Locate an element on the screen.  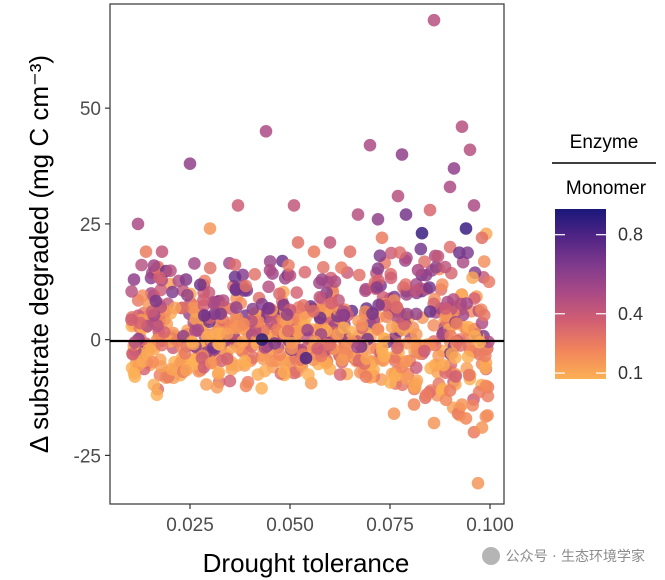
watermark-text: 公众号 · 生态环境学家 is located at coordinates (575, 557).